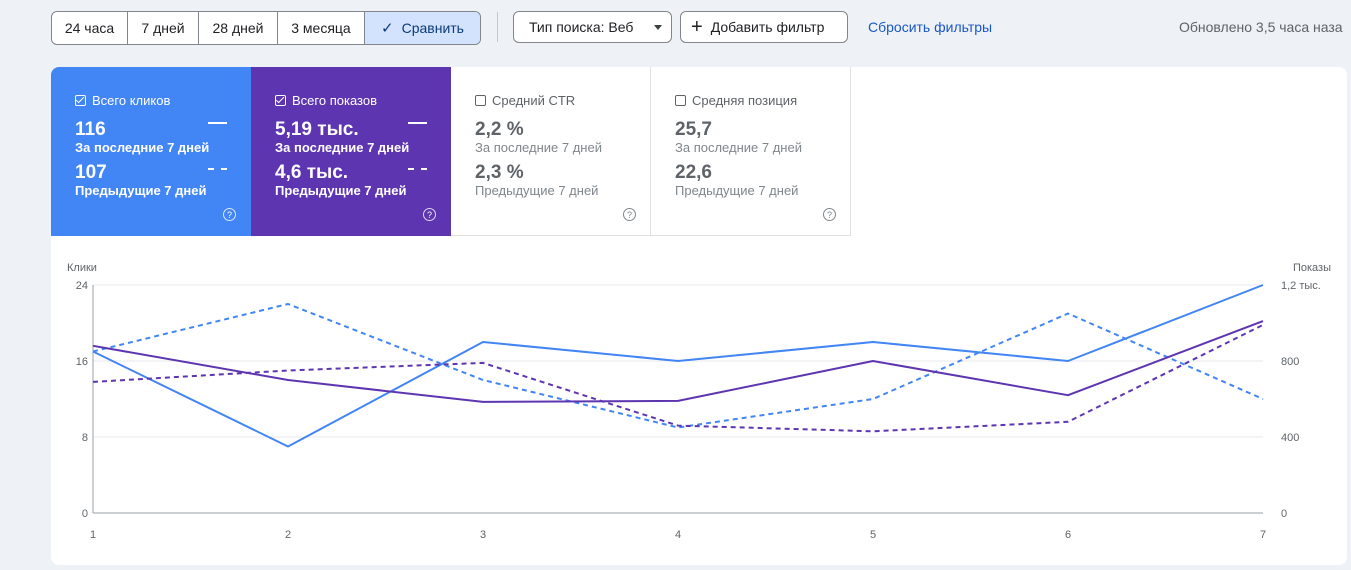 Image resolution: width=1351 pixels, height=570 pixels. Describe the element at coordinates (1068, 535) in the screenshot. I see `x-tick-label: 6` at that location.